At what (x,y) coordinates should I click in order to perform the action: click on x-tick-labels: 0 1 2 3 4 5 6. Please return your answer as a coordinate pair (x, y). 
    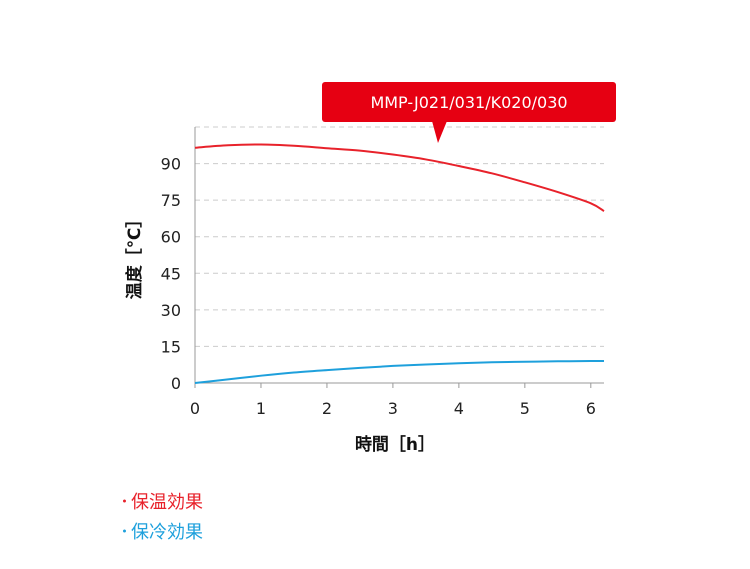
    Looking at the image, I should click on (393, 400).